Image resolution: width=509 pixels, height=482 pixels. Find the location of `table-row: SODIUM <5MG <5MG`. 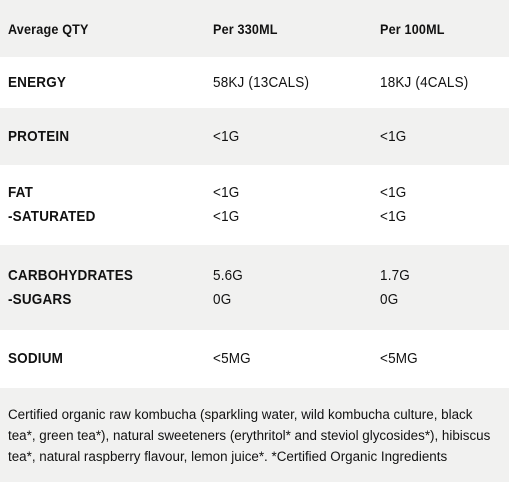

table-row: SODIUM <5MG <5MG is located at coordinates (254, 359).